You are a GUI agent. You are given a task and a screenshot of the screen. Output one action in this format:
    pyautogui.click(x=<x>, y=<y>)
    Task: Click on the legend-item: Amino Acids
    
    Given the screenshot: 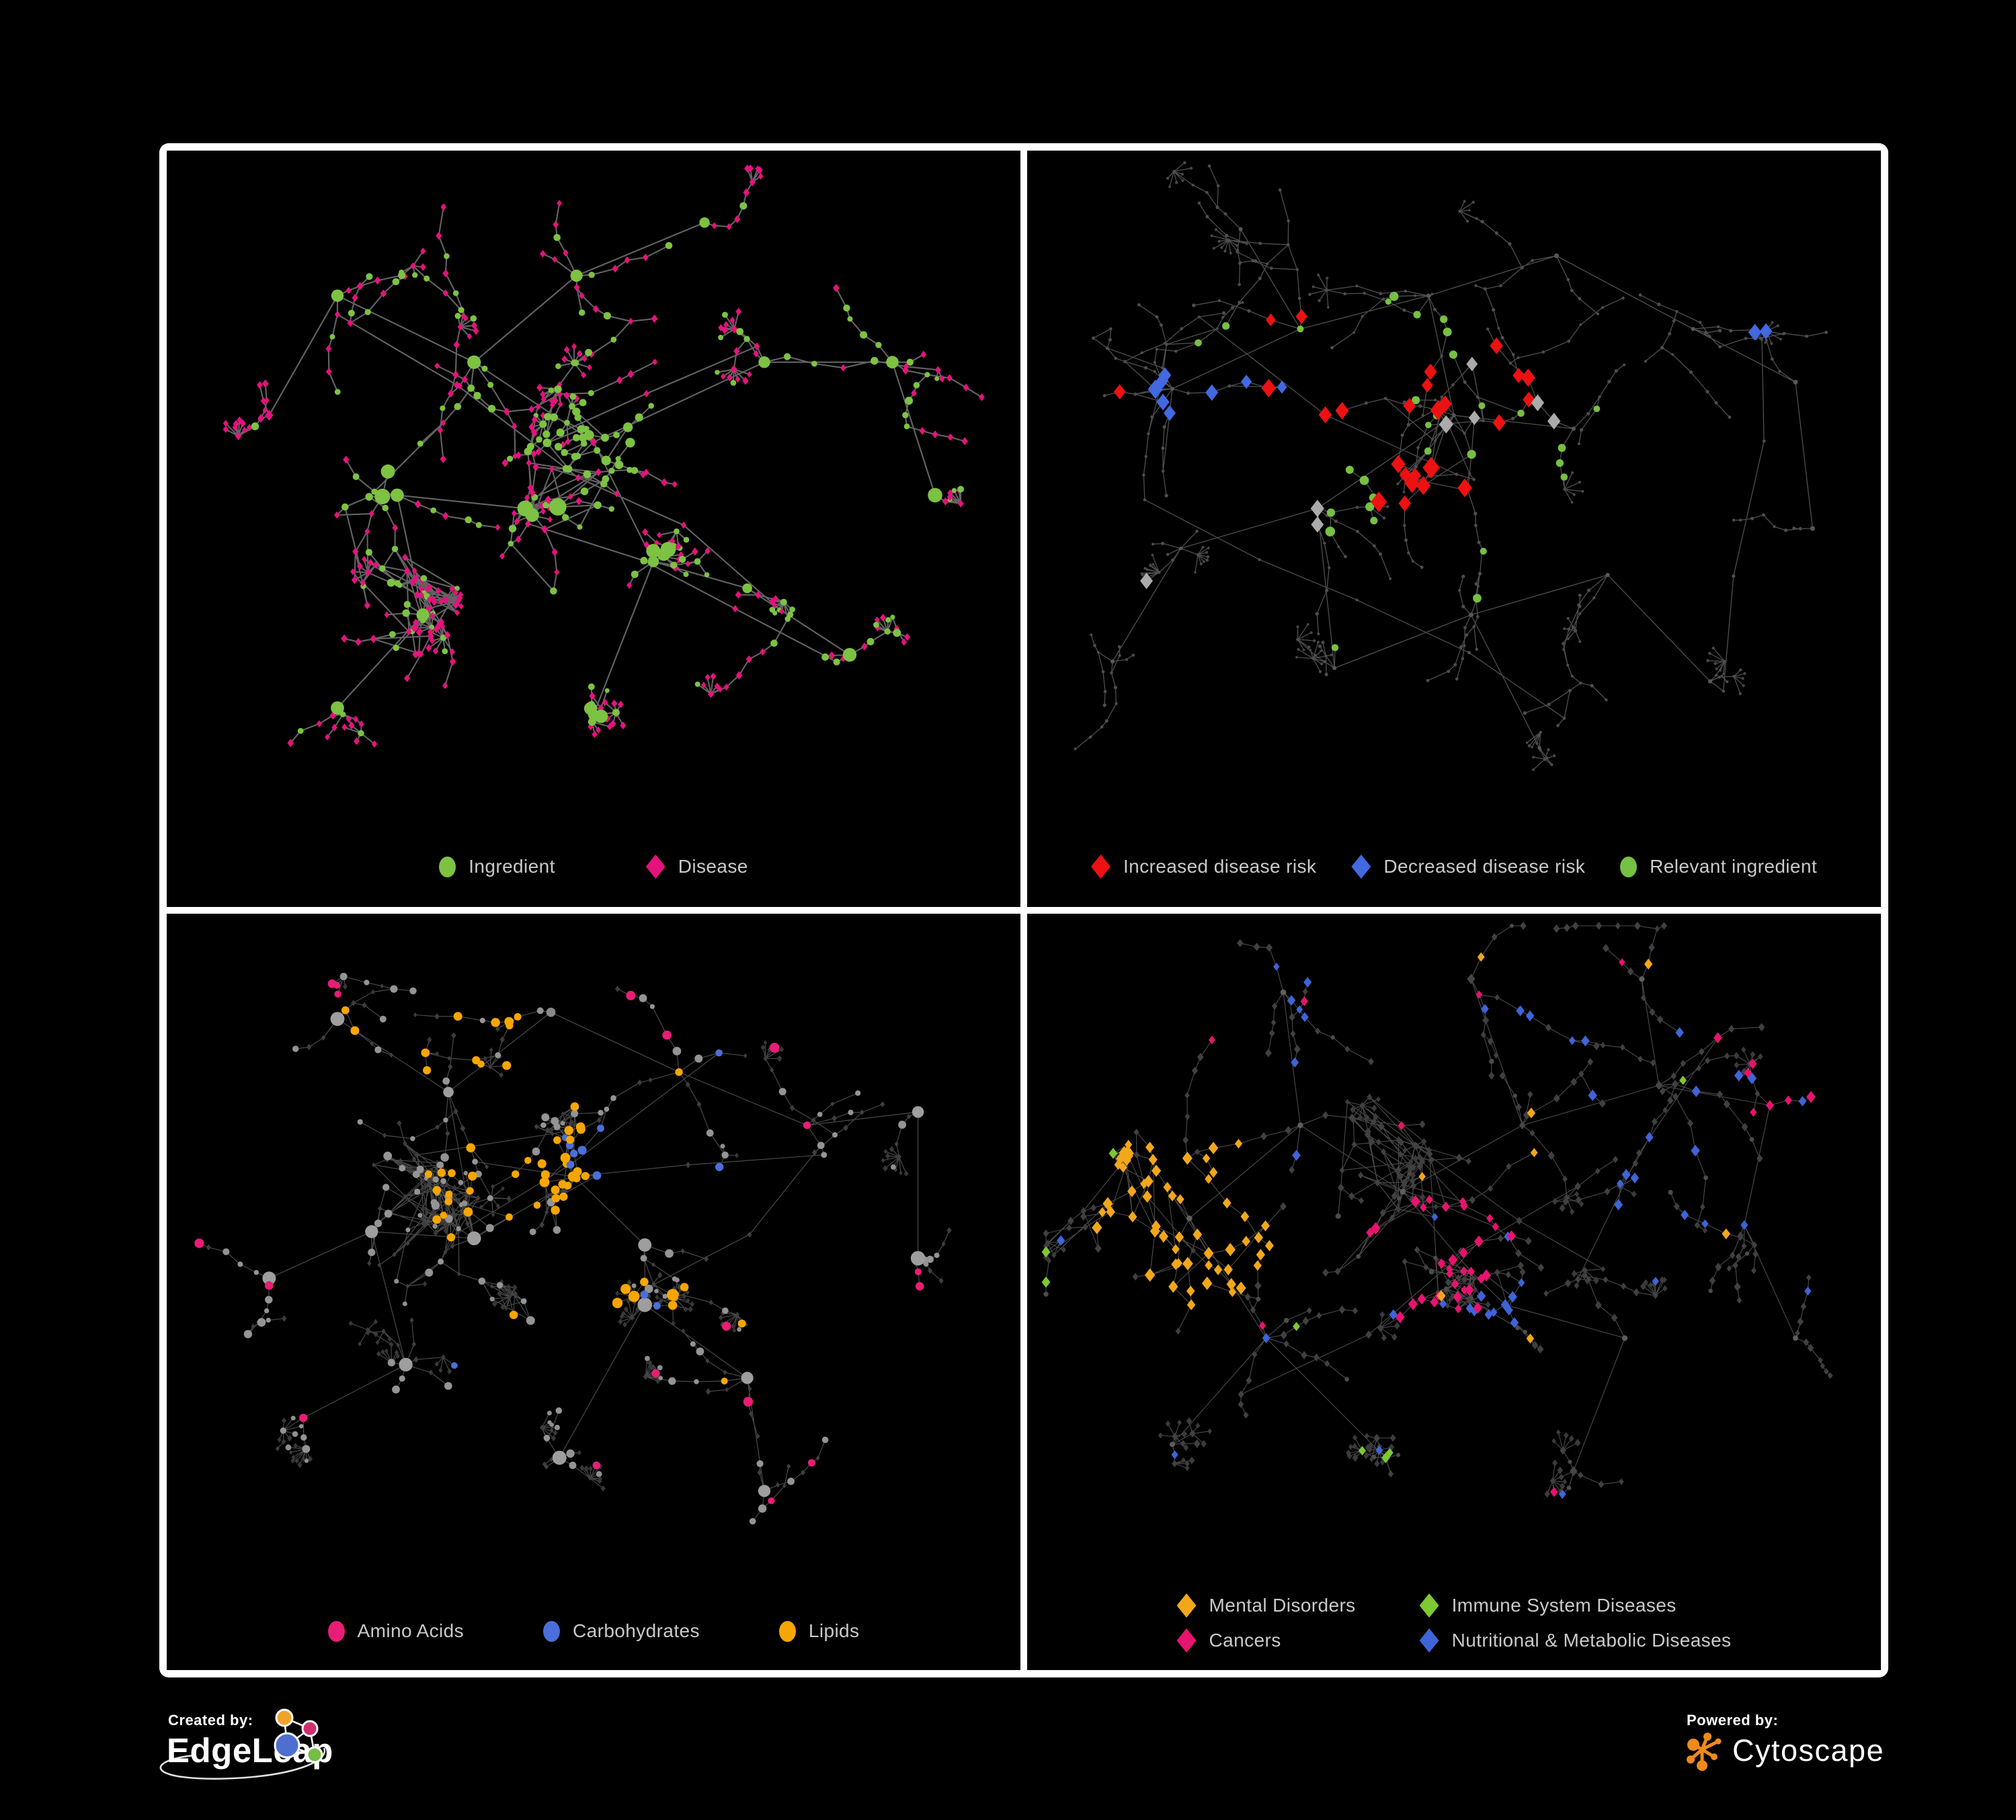 What is the action you would take?
    pyautogui.click(x=396, y=1631)
    